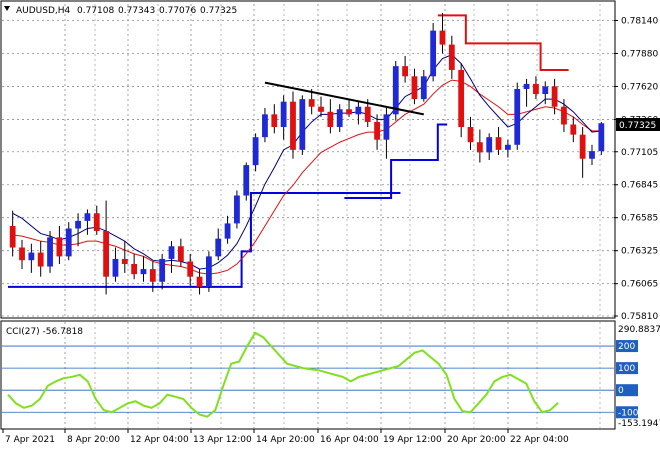 This screenshot has width=660, height=450. I want to click on current-price-label: 0.77325, so click(637, 126).